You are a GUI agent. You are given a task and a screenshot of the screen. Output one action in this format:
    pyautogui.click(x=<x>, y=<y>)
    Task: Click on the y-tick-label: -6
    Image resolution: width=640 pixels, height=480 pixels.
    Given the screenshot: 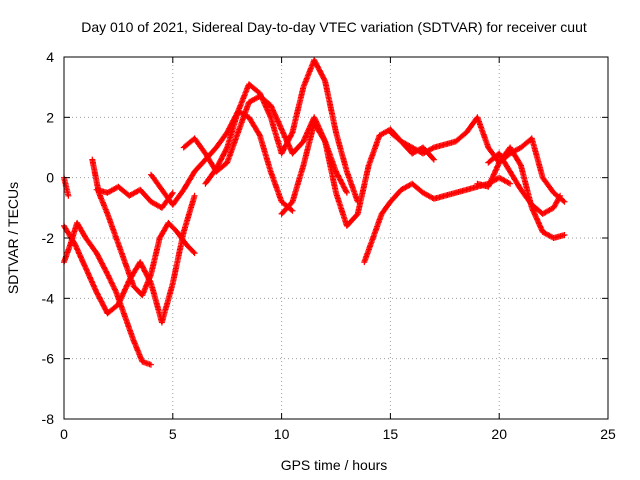 What is the action you would take?
    pyautogui.click(x=48, y=359)
    